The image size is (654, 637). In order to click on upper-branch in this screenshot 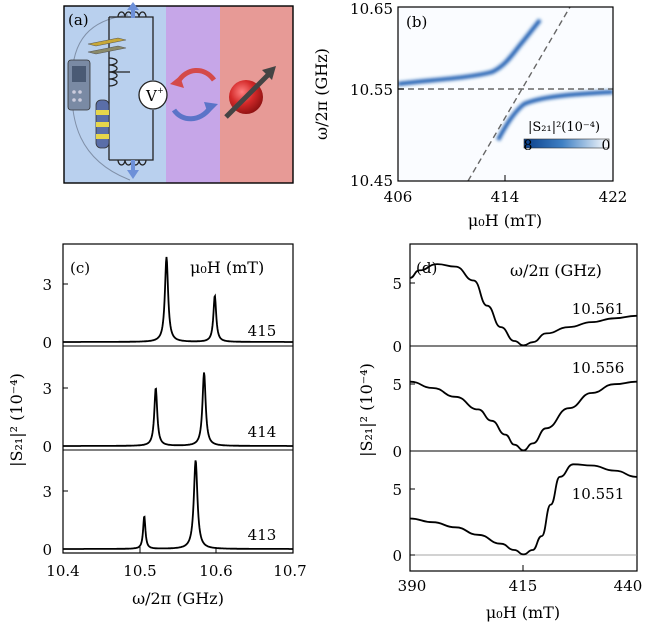, I will do `click(470, 52)`.